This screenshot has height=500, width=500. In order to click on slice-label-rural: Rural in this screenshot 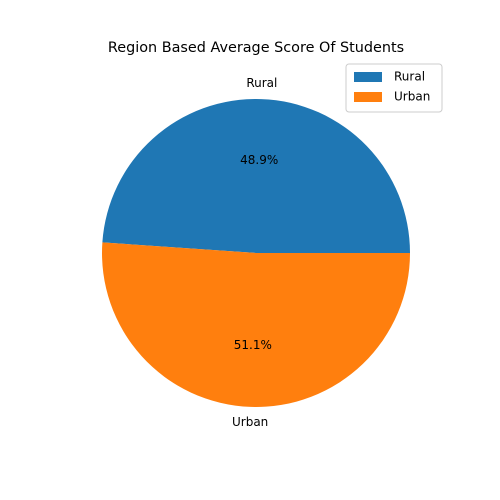, I will do `click(261, 83)`.